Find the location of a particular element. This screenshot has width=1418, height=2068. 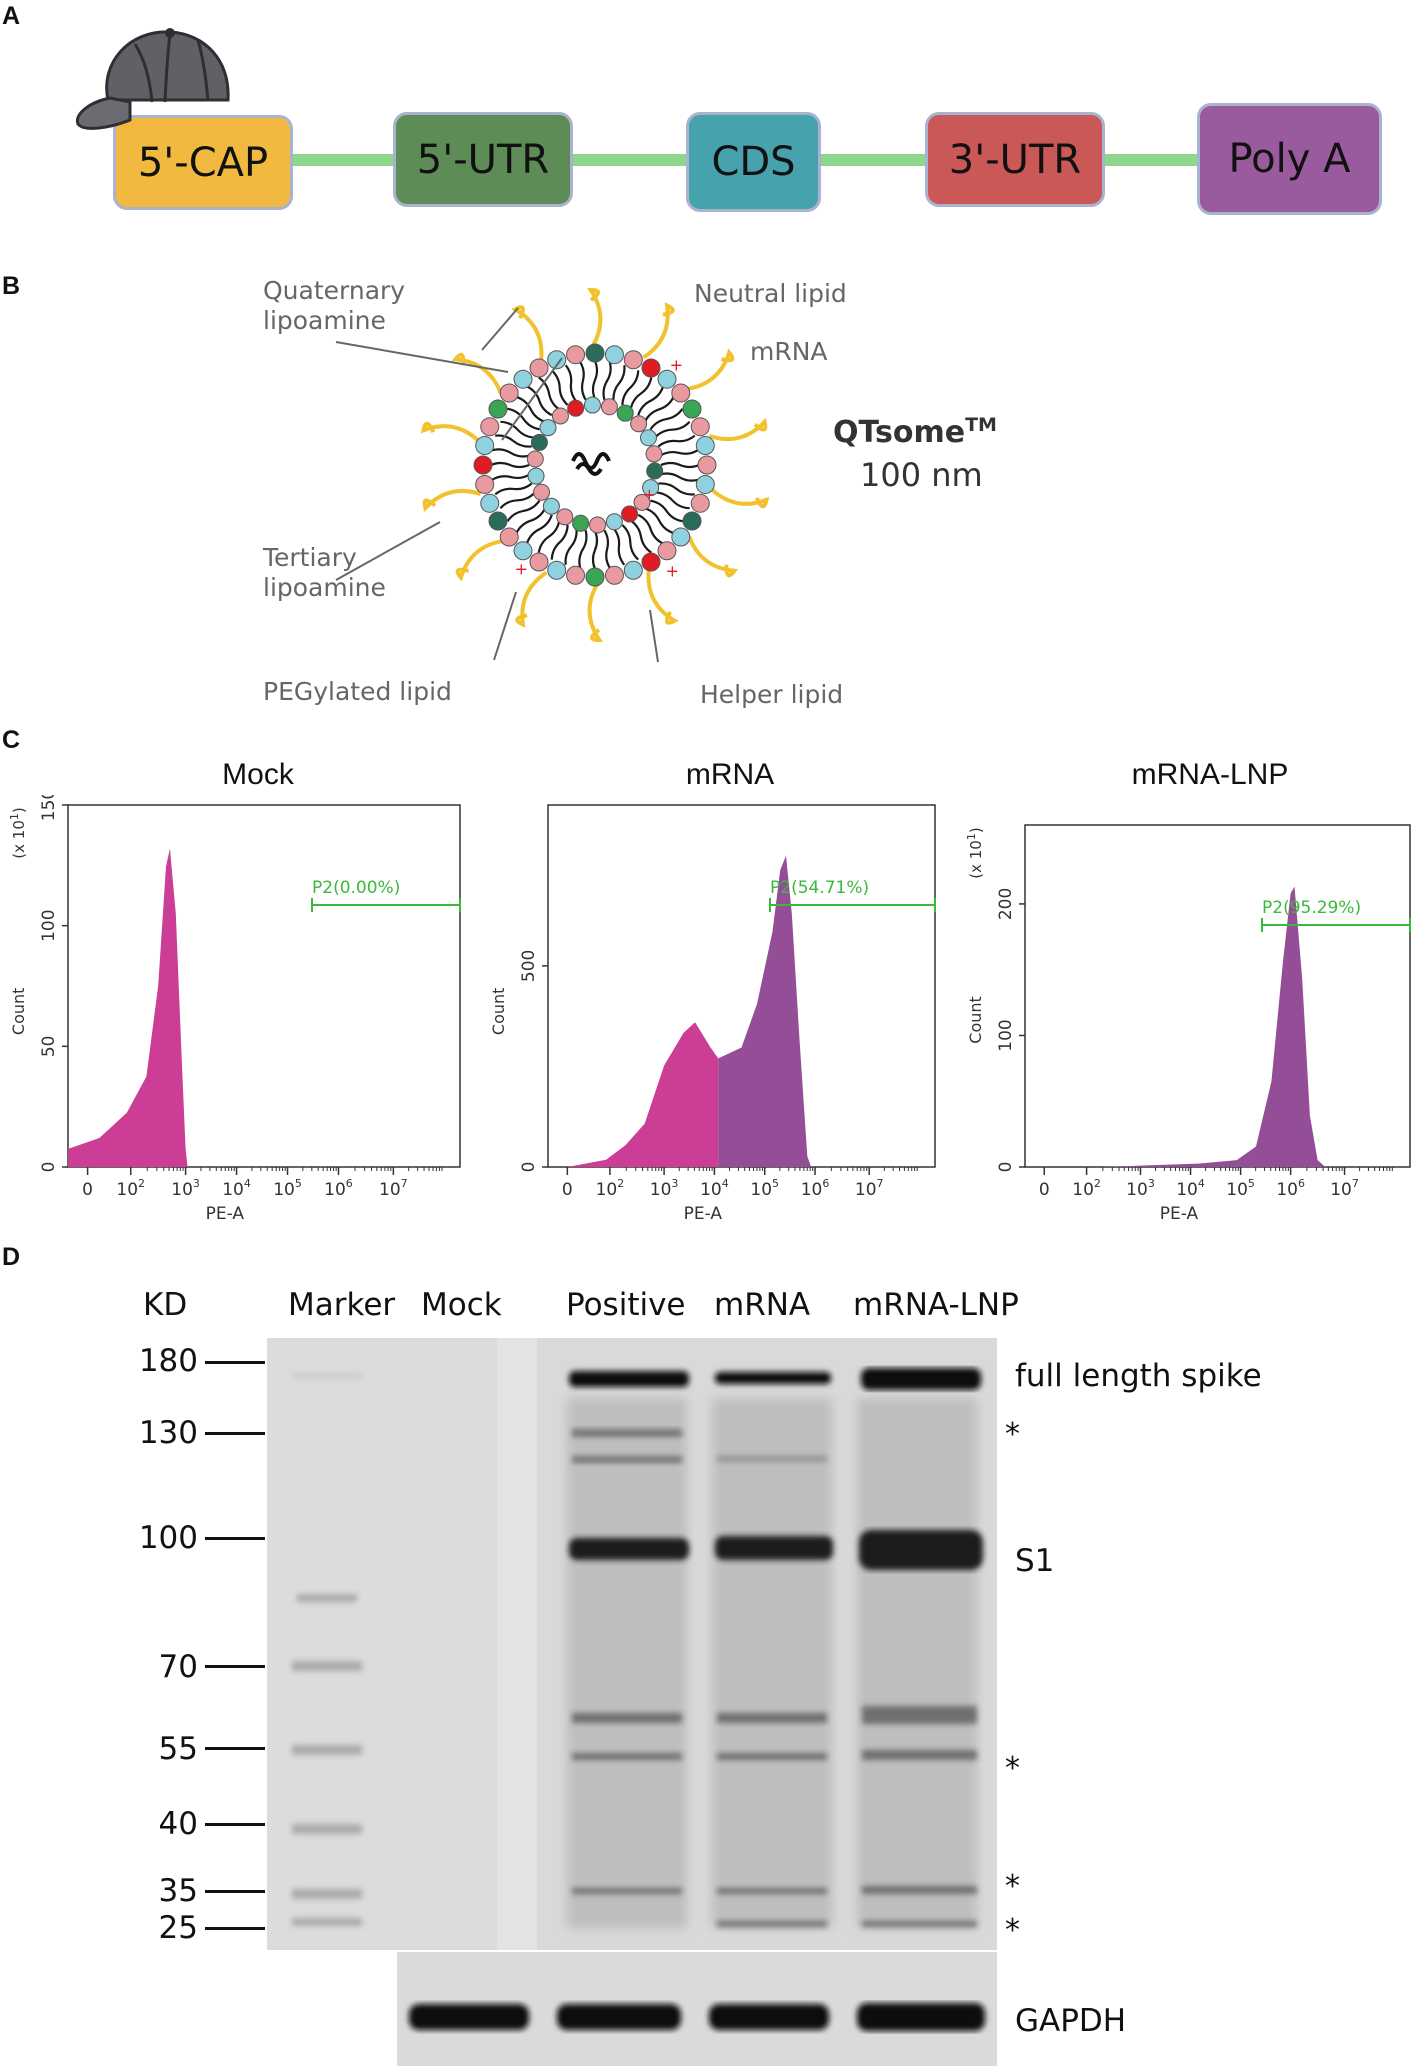

flow-title-mock: Mock is located at coordinates (258, 774).